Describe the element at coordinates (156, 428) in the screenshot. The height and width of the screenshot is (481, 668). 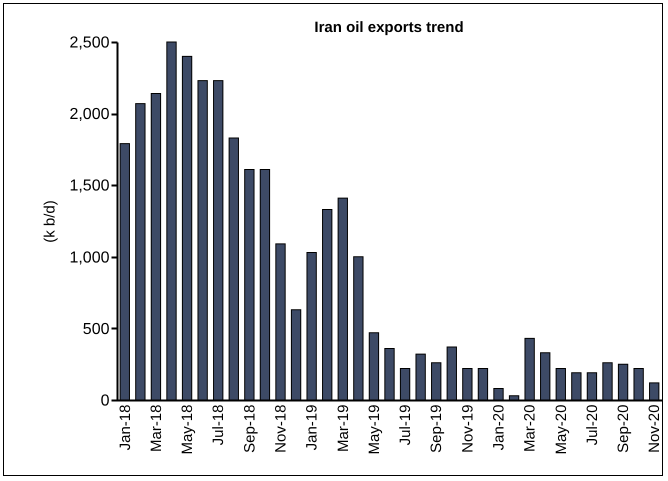
I see `x-tick-label: Mar-18` at that location.